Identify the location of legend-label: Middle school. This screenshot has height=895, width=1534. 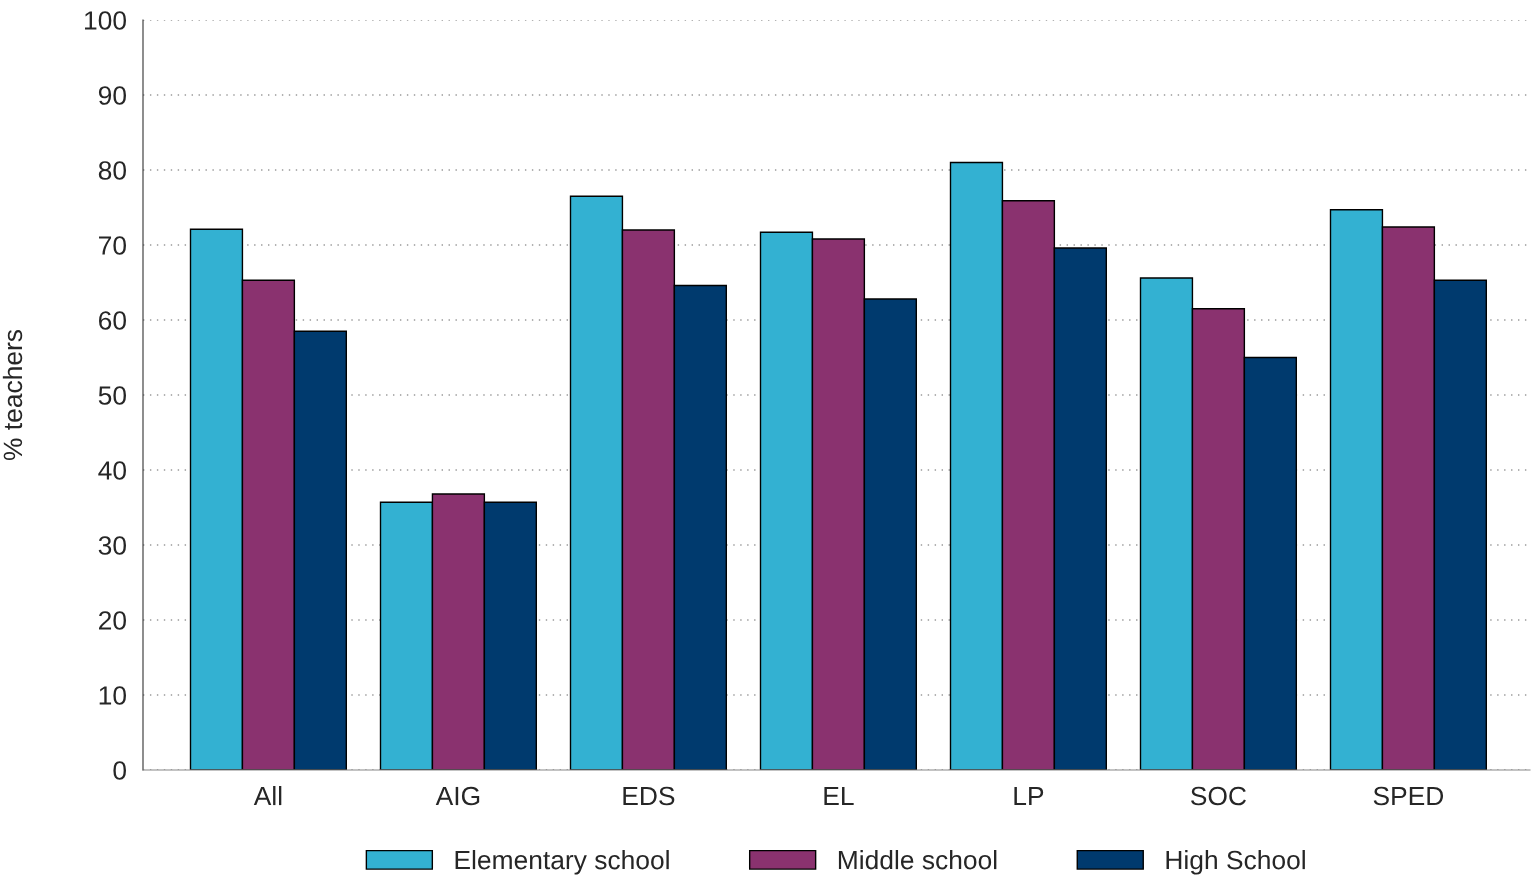
(917, 860).